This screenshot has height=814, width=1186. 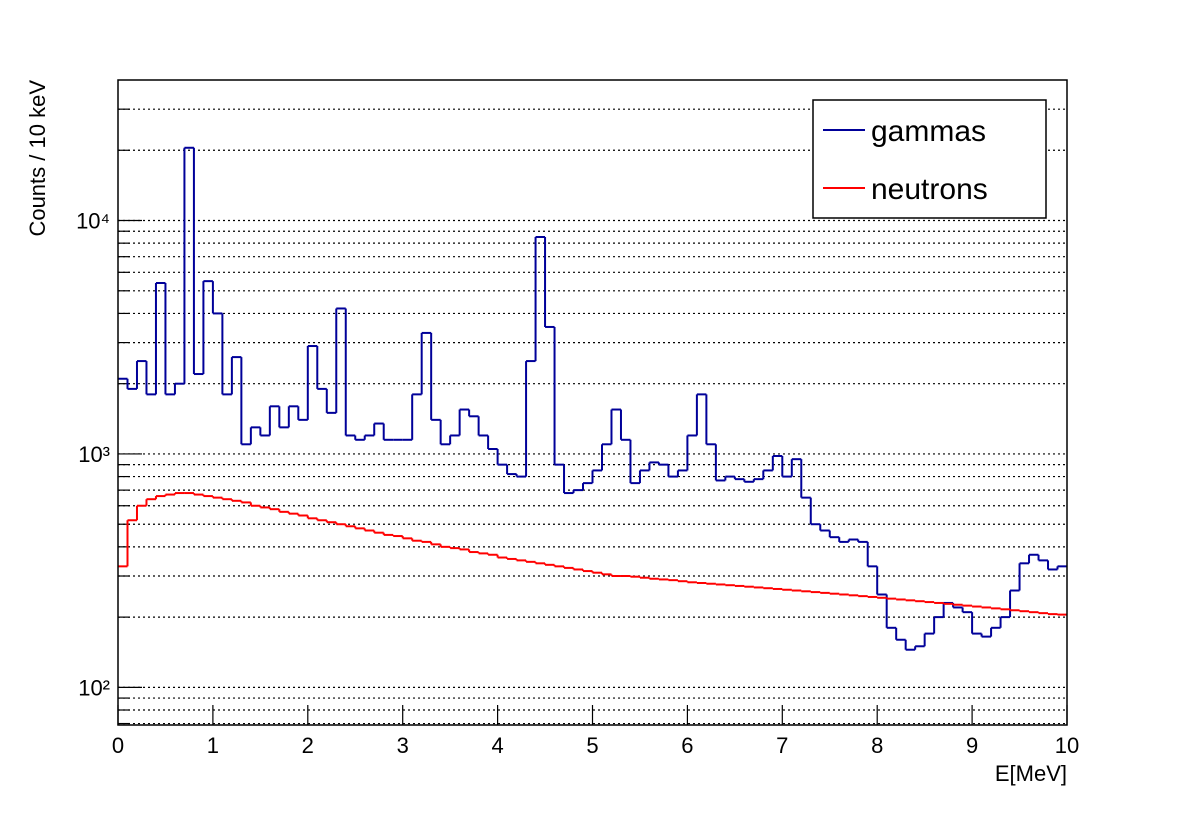 What do you see at coordinates (213, 745) in the screenshot?
I see `x-tick-label: 1` at bounding box center [213, 745].